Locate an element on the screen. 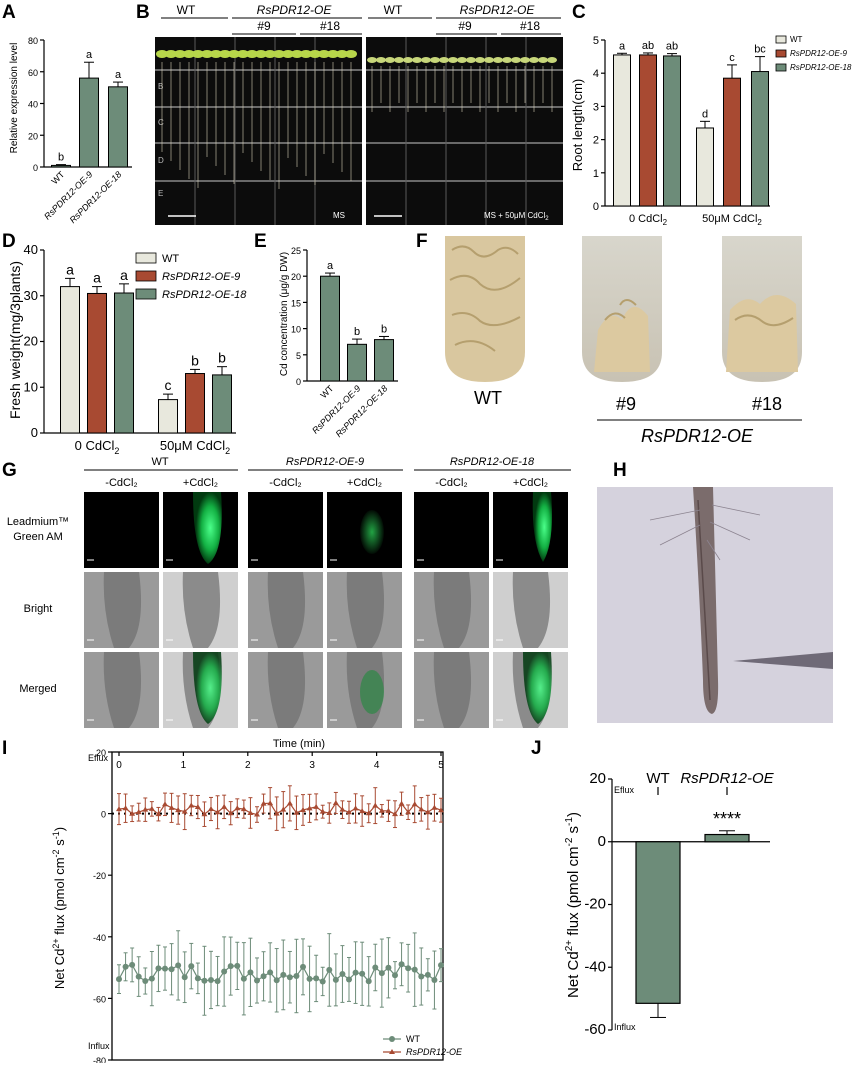 This screenshot has height=1068, width=856. a-y-tick-label: 40 is located at coordinates (33, 105).